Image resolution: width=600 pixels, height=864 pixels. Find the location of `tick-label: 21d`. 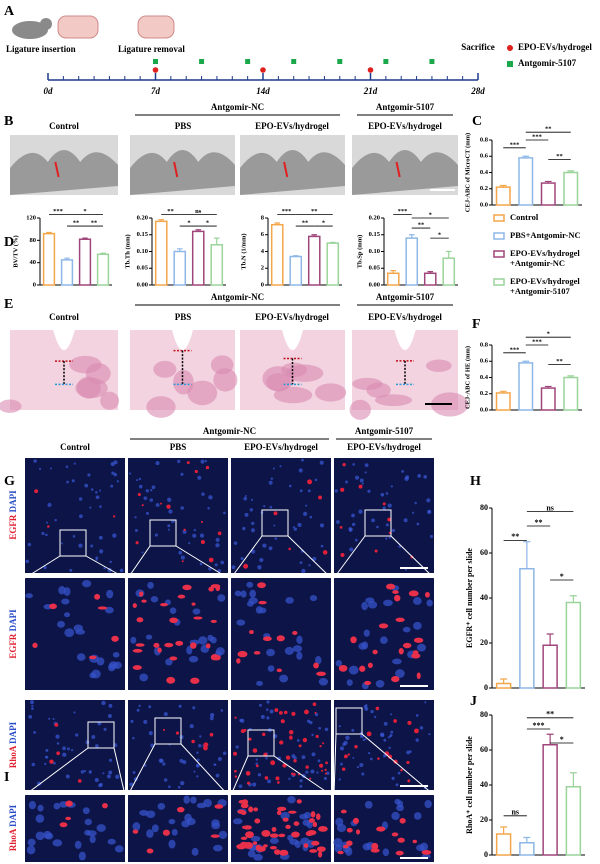

tick-label: 21d is located at coordinates (370, 91).